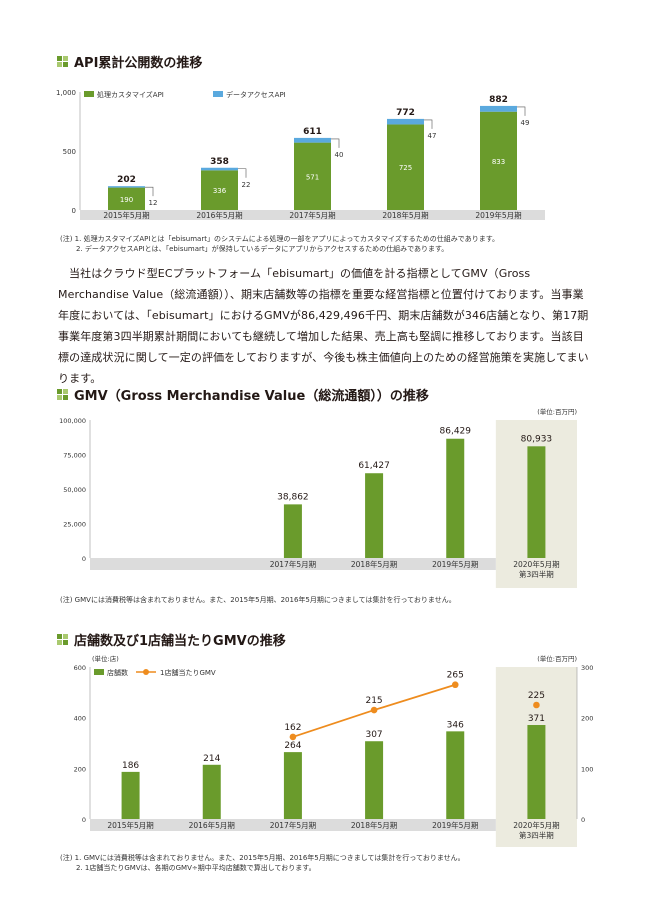 The image size is (648, 915). What do you see at coordinates (339, 155) in the screenshot?
I see `bar-value-data-access: 40` at bounding box center [339, 155].